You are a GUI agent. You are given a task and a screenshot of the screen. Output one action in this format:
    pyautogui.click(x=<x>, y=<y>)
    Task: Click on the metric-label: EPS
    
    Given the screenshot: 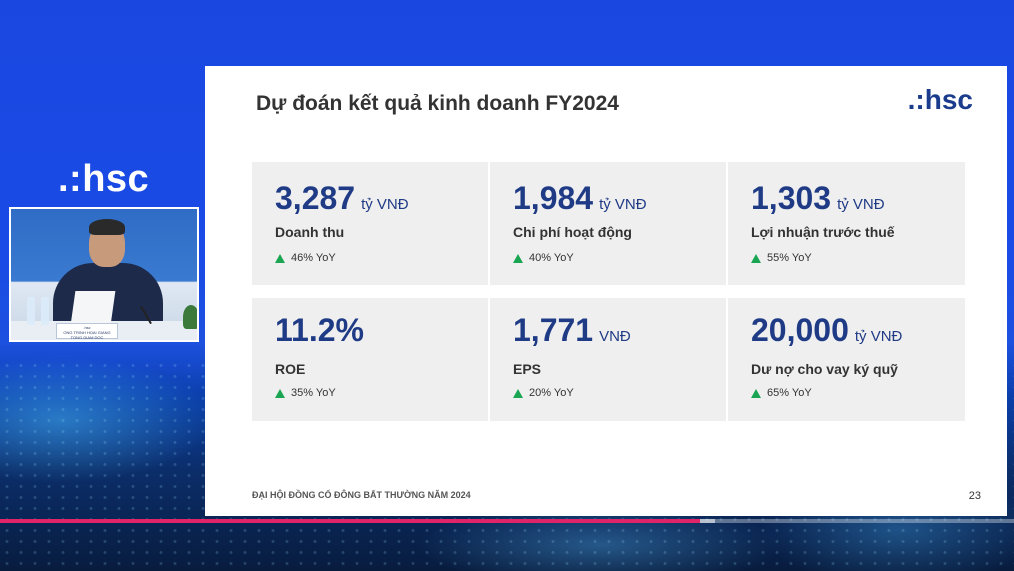 What is the action you would take?
    pyautogui.click(x=527, y=369)
    